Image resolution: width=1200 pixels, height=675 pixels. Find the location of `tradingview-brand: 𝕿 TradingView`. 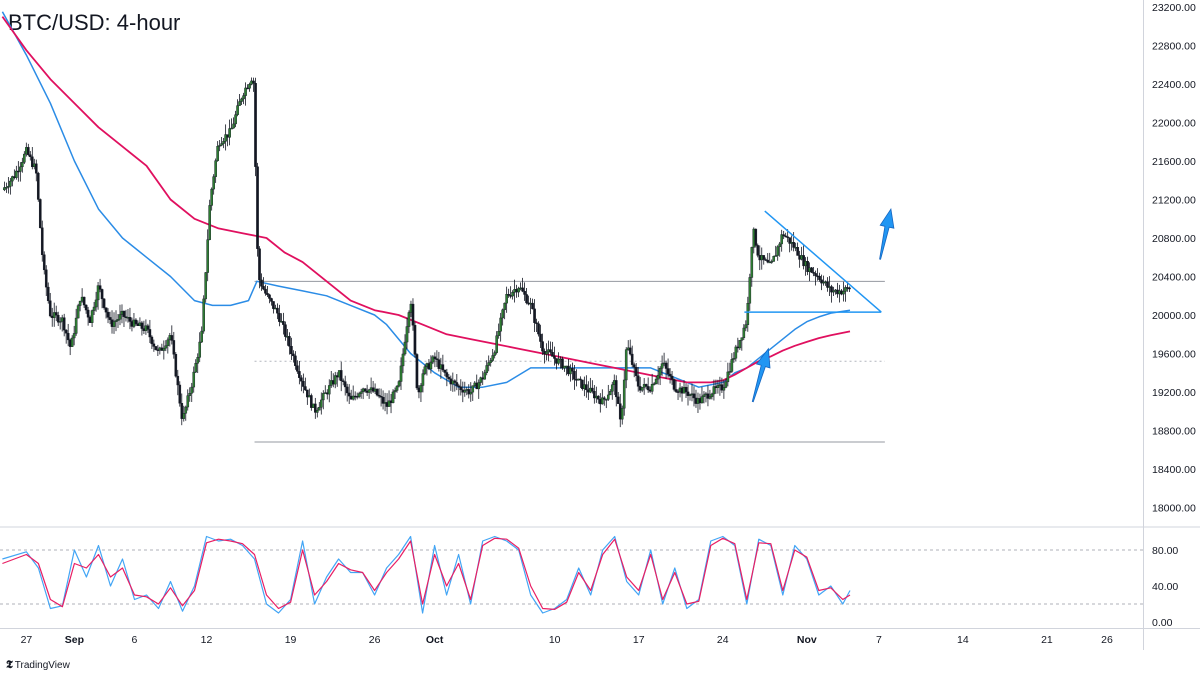

tradingview-brand: 𝕿 TradingView is located at coordinates (38, 665).